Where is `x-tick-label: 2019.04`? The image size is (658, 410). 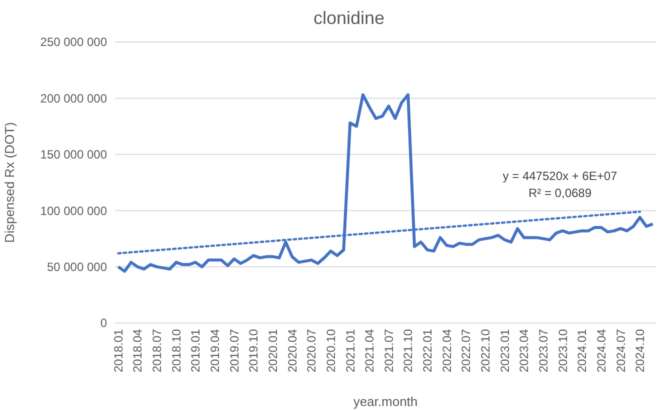 x-tick-label: 2019.04 is located at coordinates (215, 350).